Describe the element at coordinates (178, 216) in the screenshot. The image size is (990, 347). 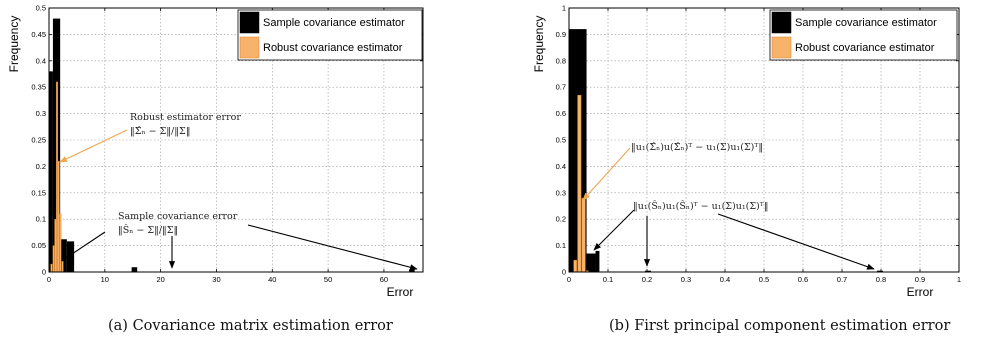
I see `annotation-label: Sample covariance error` at that location.